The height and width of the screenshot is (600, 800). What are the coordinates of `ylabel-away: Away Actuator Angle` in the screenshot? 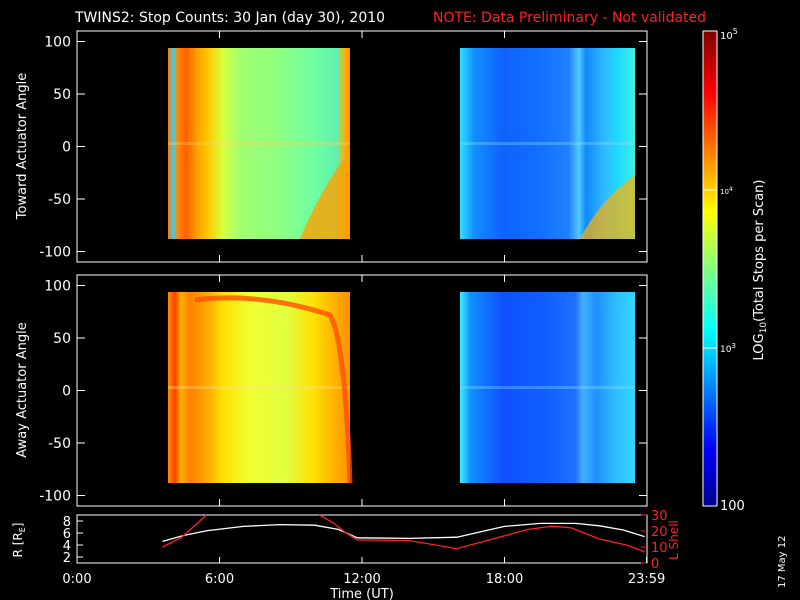 It's located at (22, 389).